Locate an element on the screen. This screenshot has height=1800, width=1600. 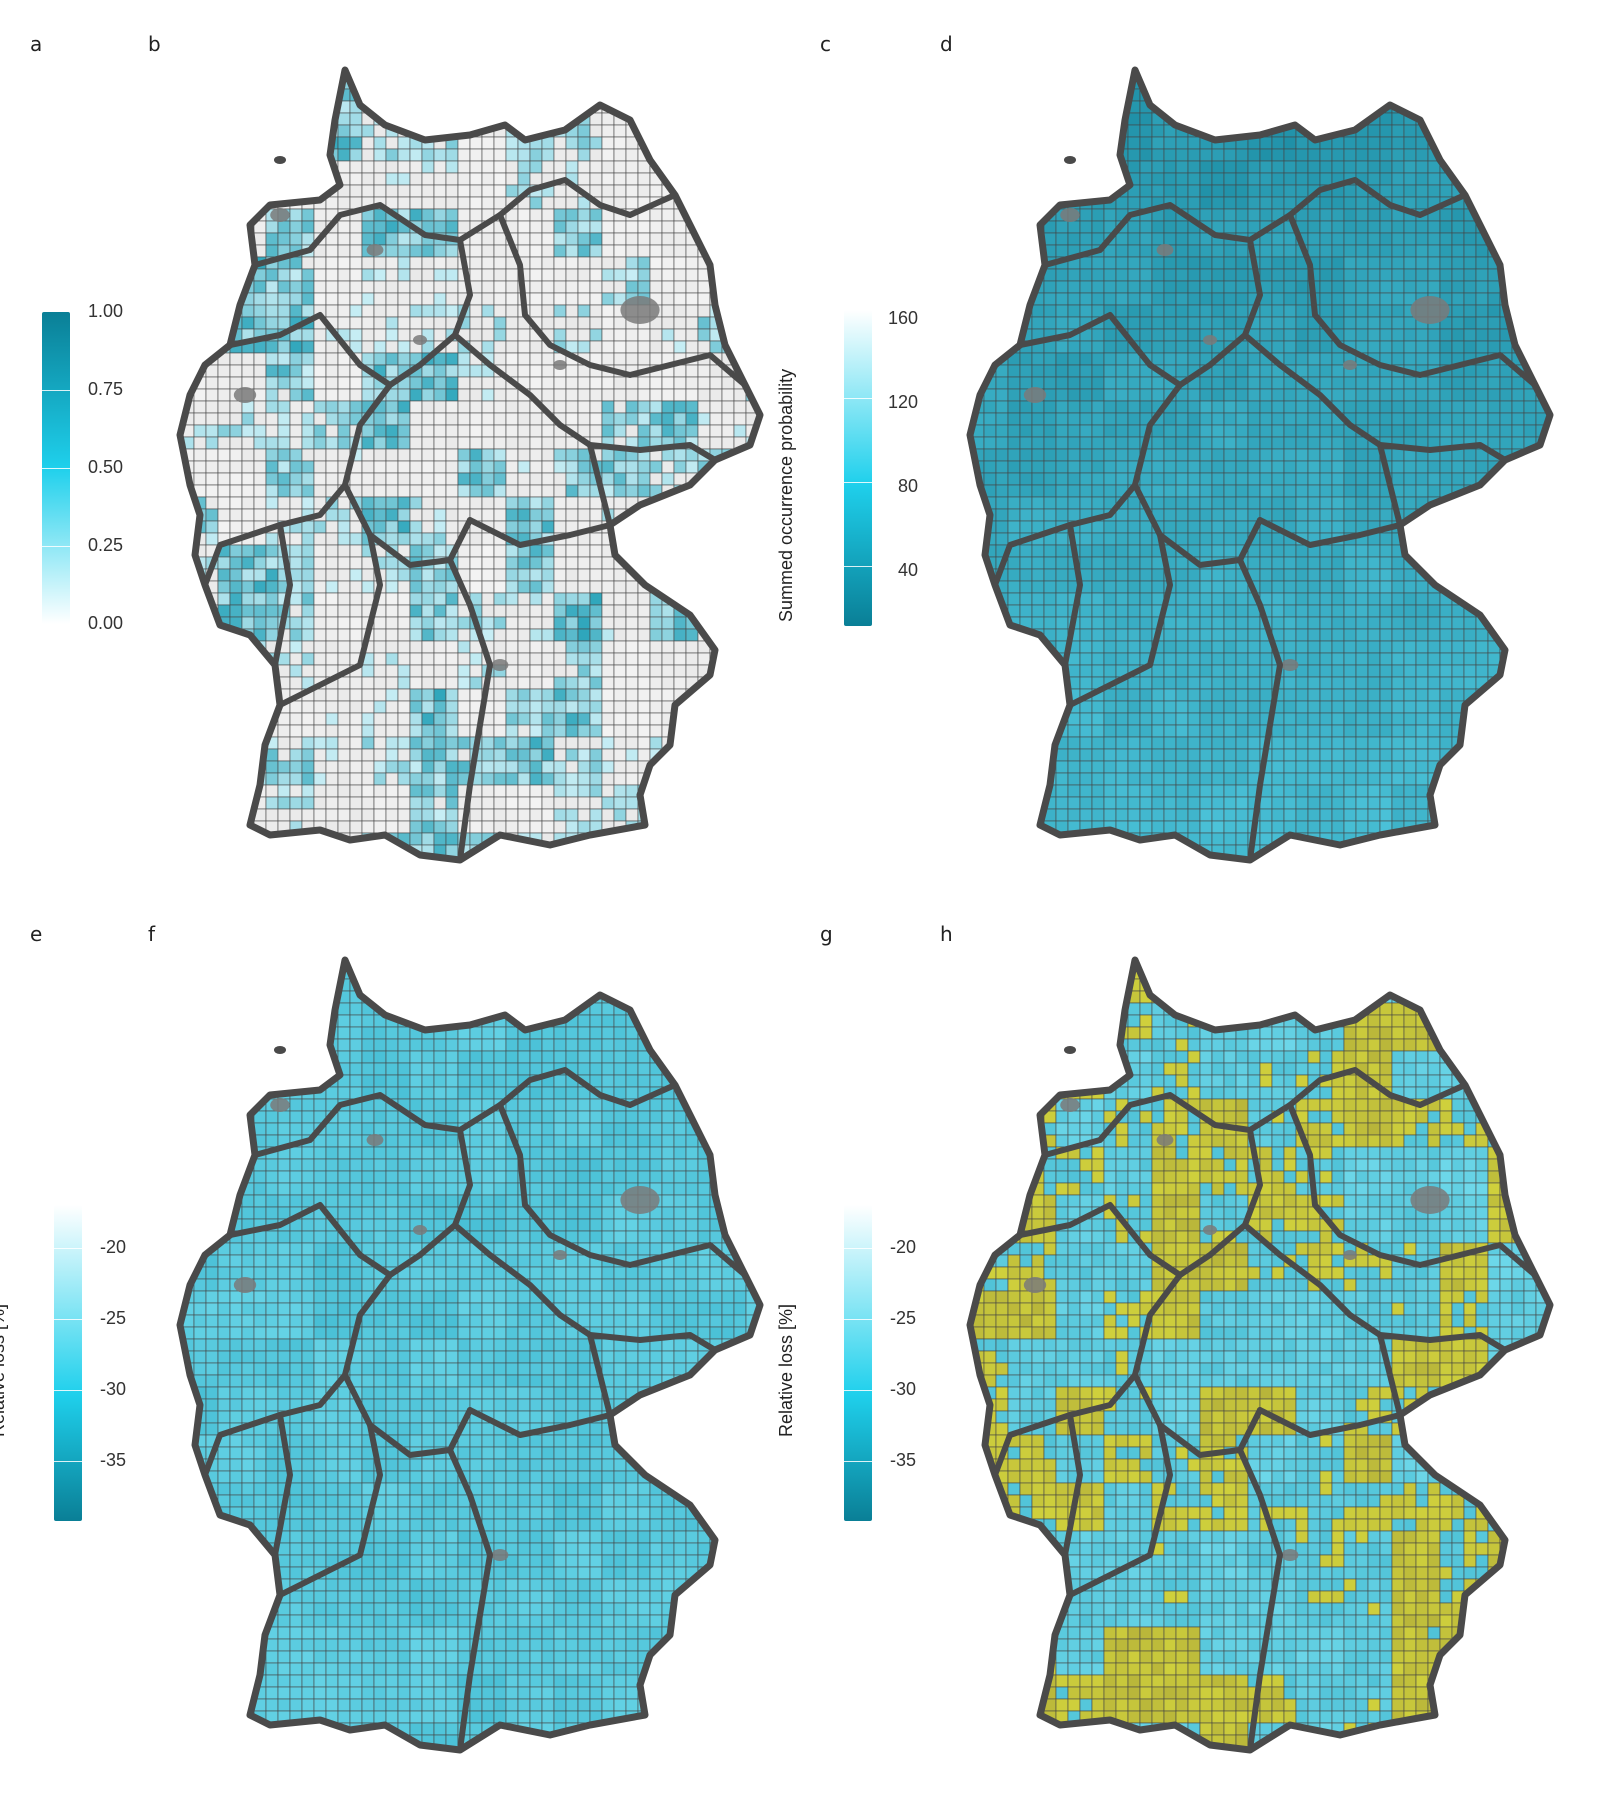
legend-probability-tick: 0.00 is located at coordinates (106, 623).